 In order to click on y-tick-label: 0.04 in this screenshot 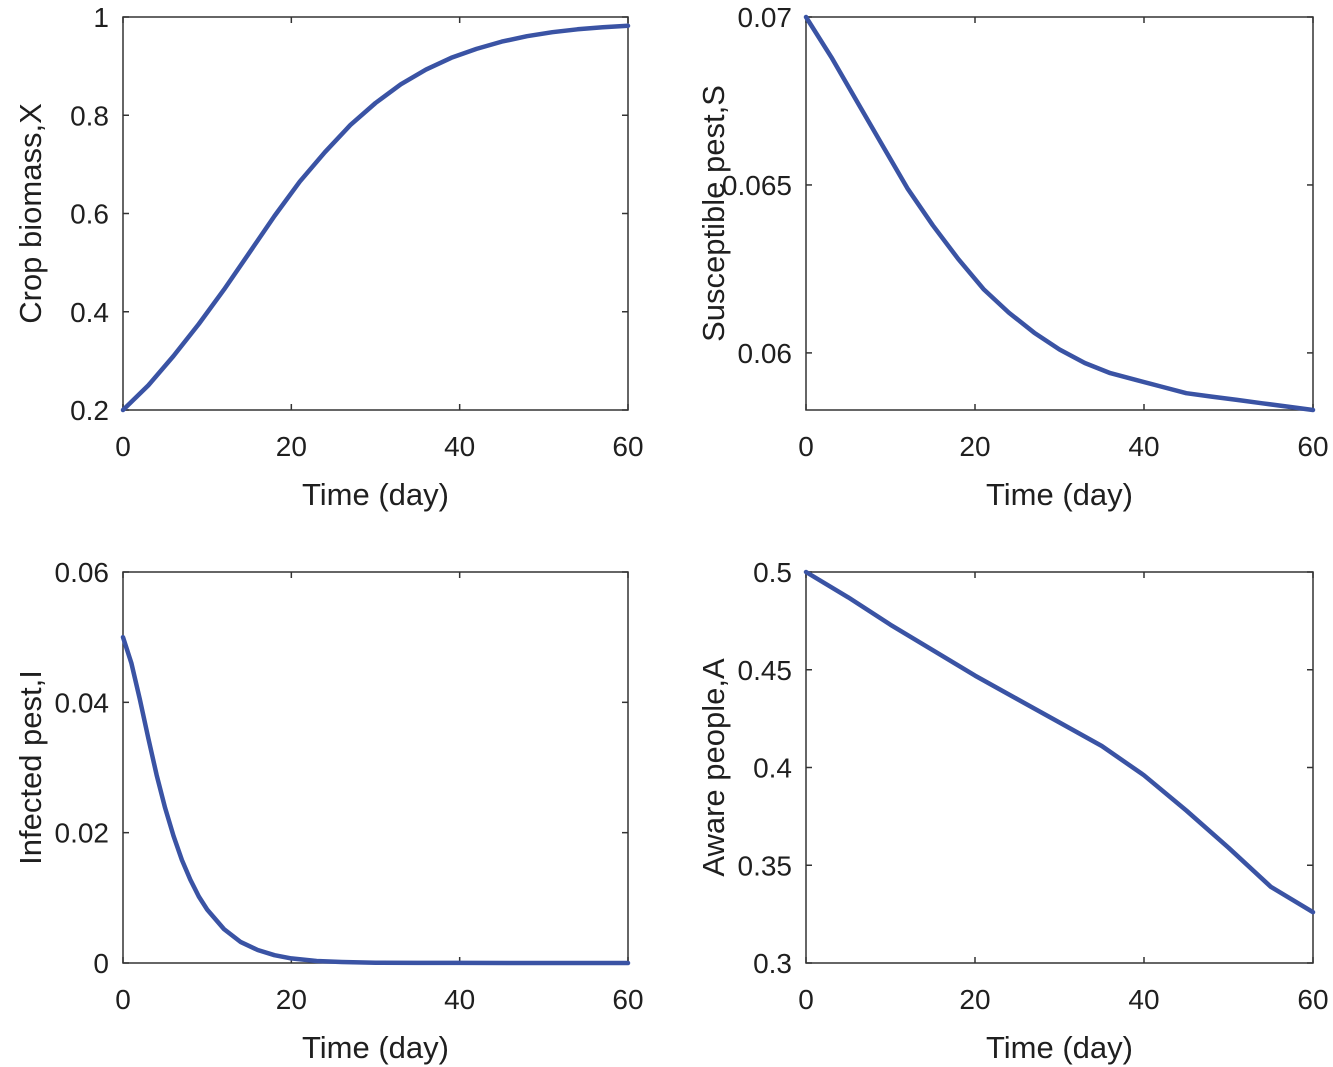, I will do `click(82, 702)`.